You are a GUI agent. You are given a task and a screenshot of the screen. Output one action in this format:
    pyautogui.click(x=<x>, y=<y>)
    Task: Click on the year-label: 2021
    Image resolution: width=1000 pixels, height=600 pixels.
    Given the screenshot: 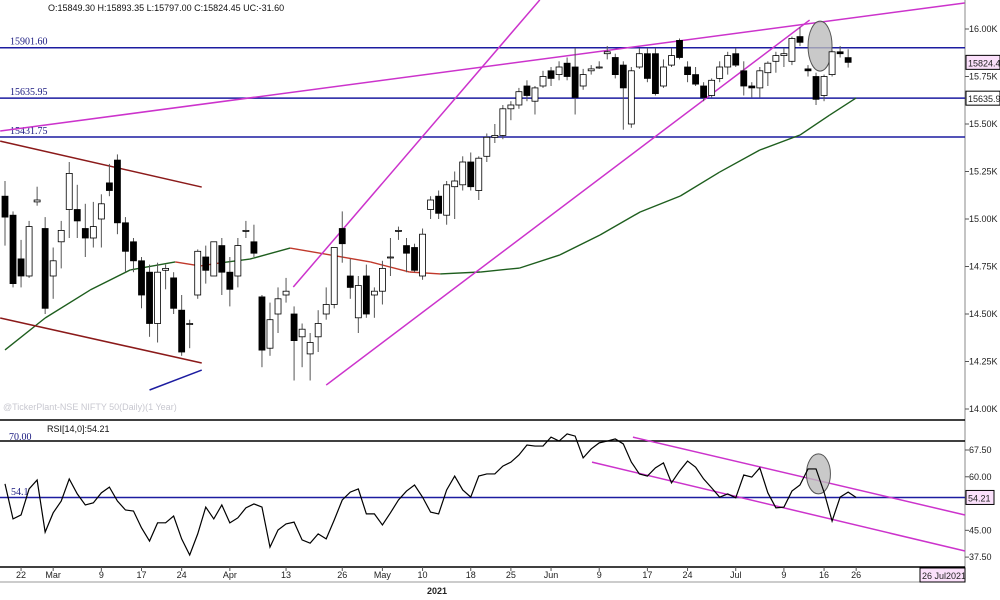 What is the action you would take?
    pyautogui.click(x=437, y=591)
    